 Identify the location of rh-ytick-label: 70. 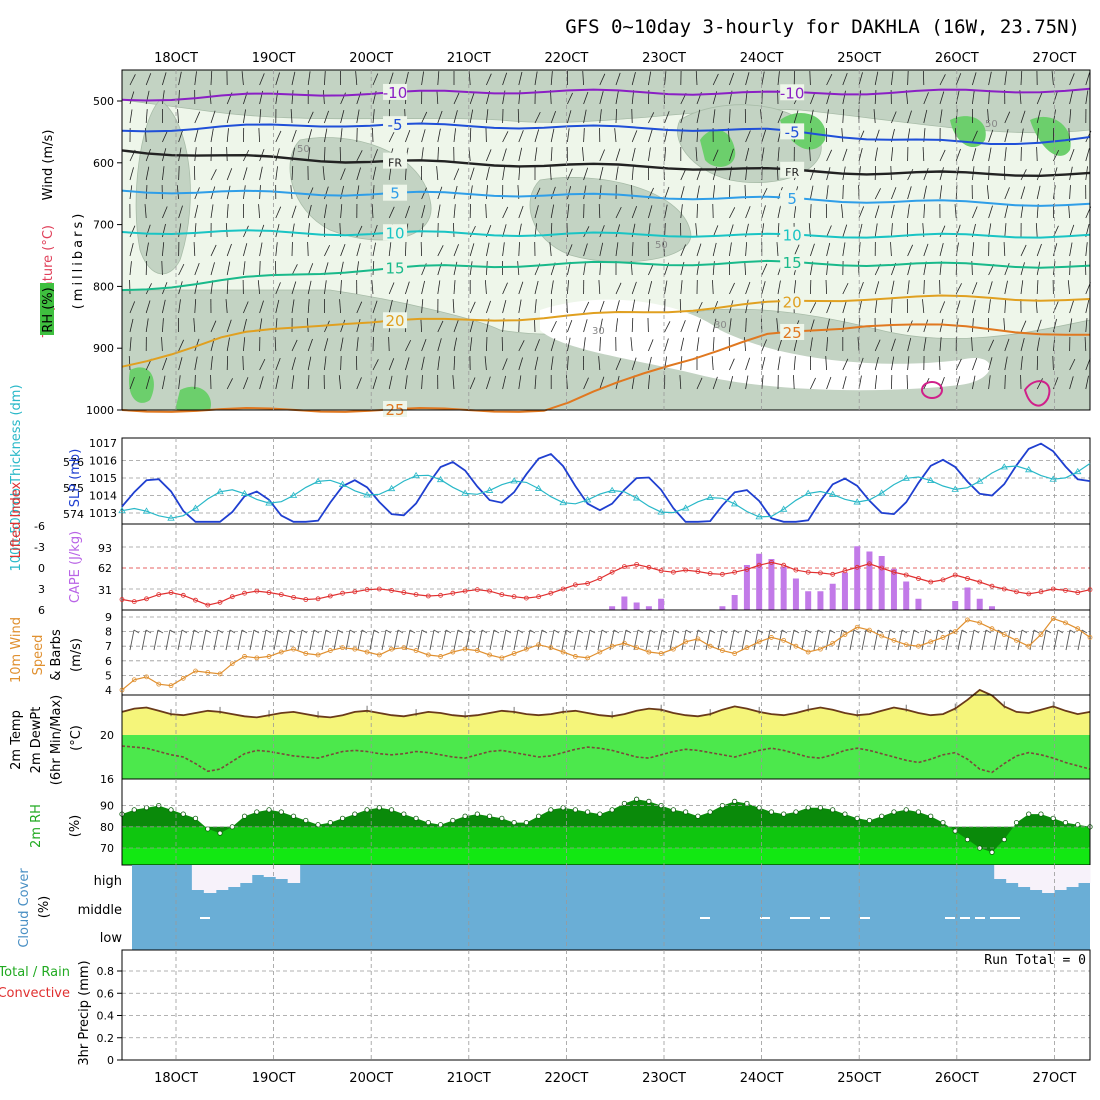
(107, 848).